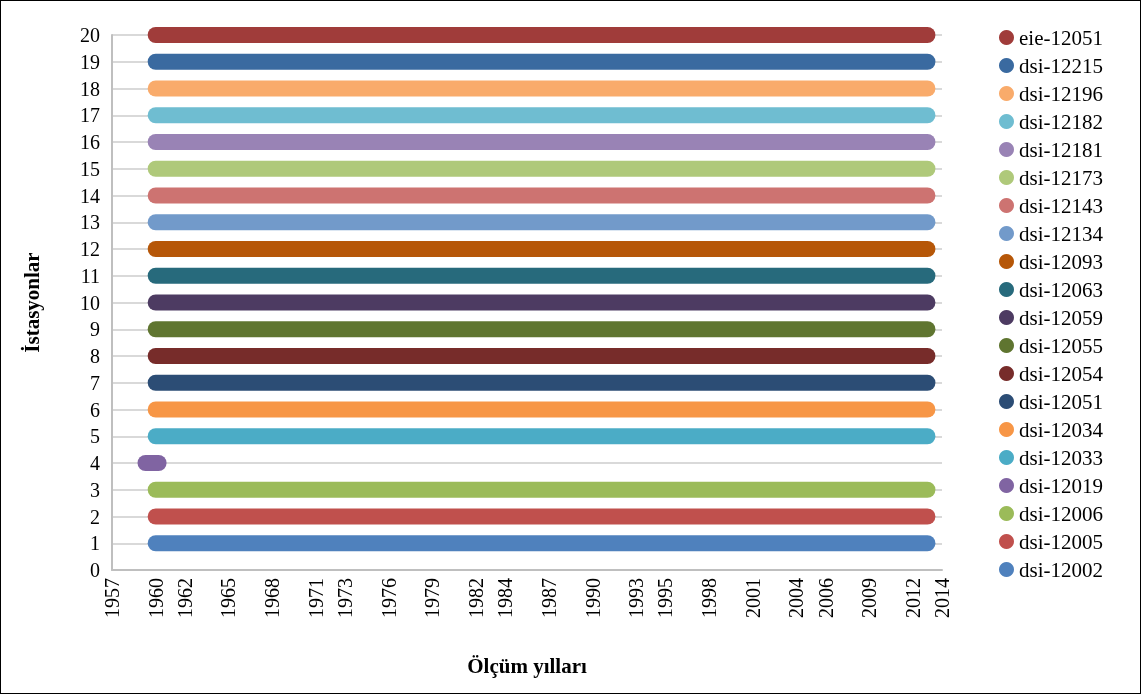 Image resolution: width=1141 pixels, height=694 pixels. What do you see at coordinates (228, 598) in the screenshot?
I see `x-tick-label: 1965` at bounding box center [228, 598].